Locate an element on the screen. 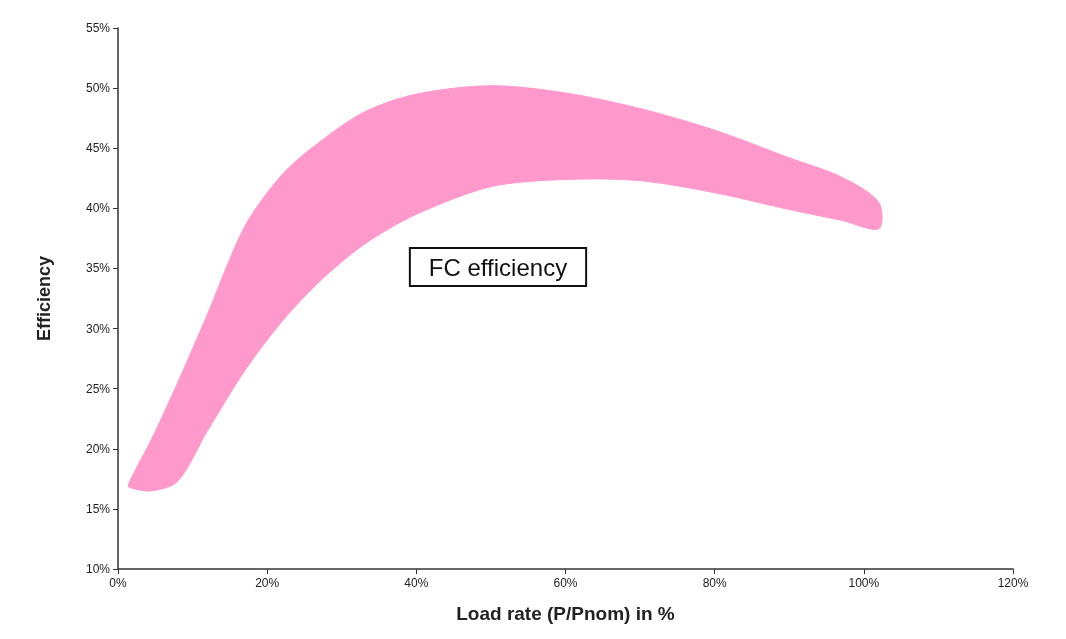  y-tick-label: 30% is located at coordinates (98, 328).